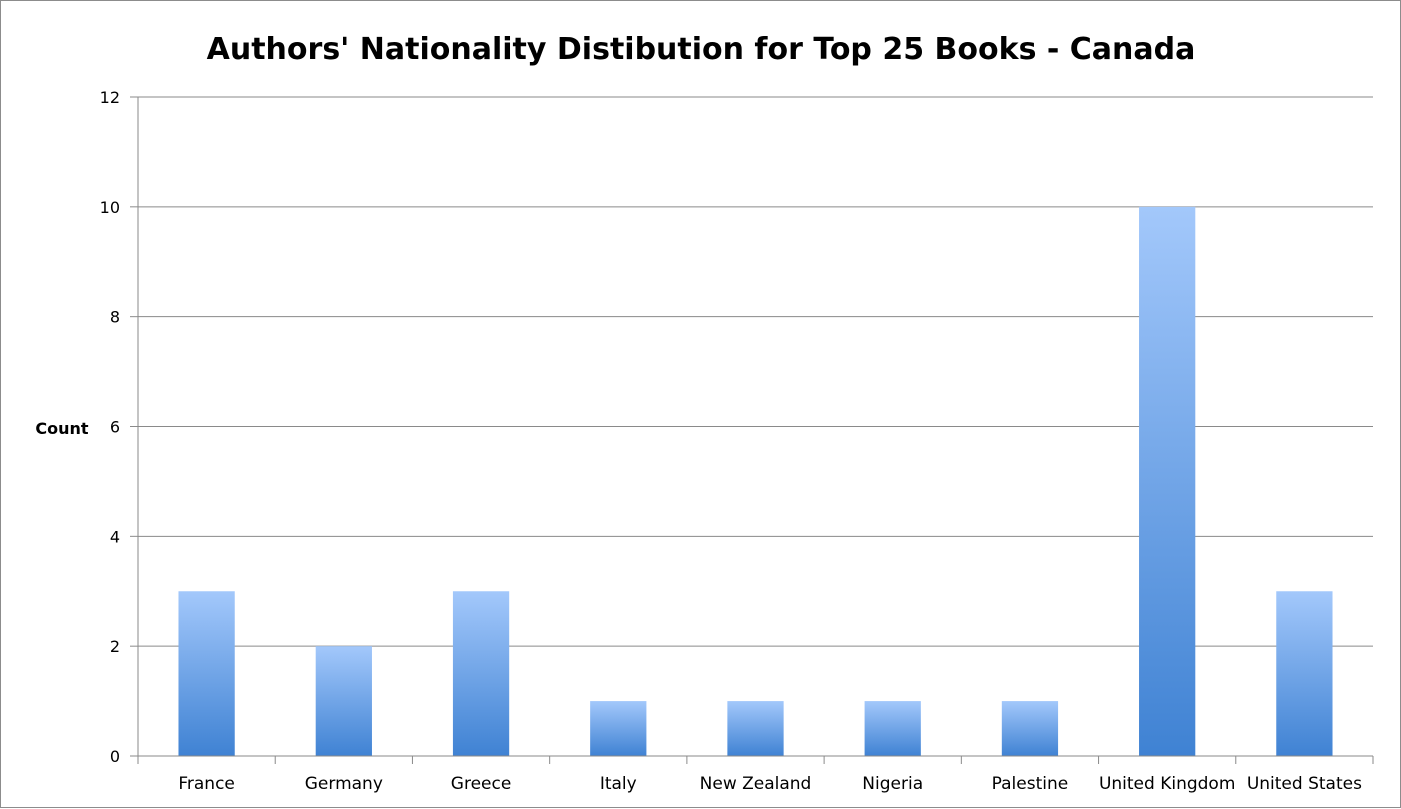 This screenshot has height=809, width=1401. Describe the element at coordinates (1030, 728) in the screenshot. I see `bar-palestine` at that location.